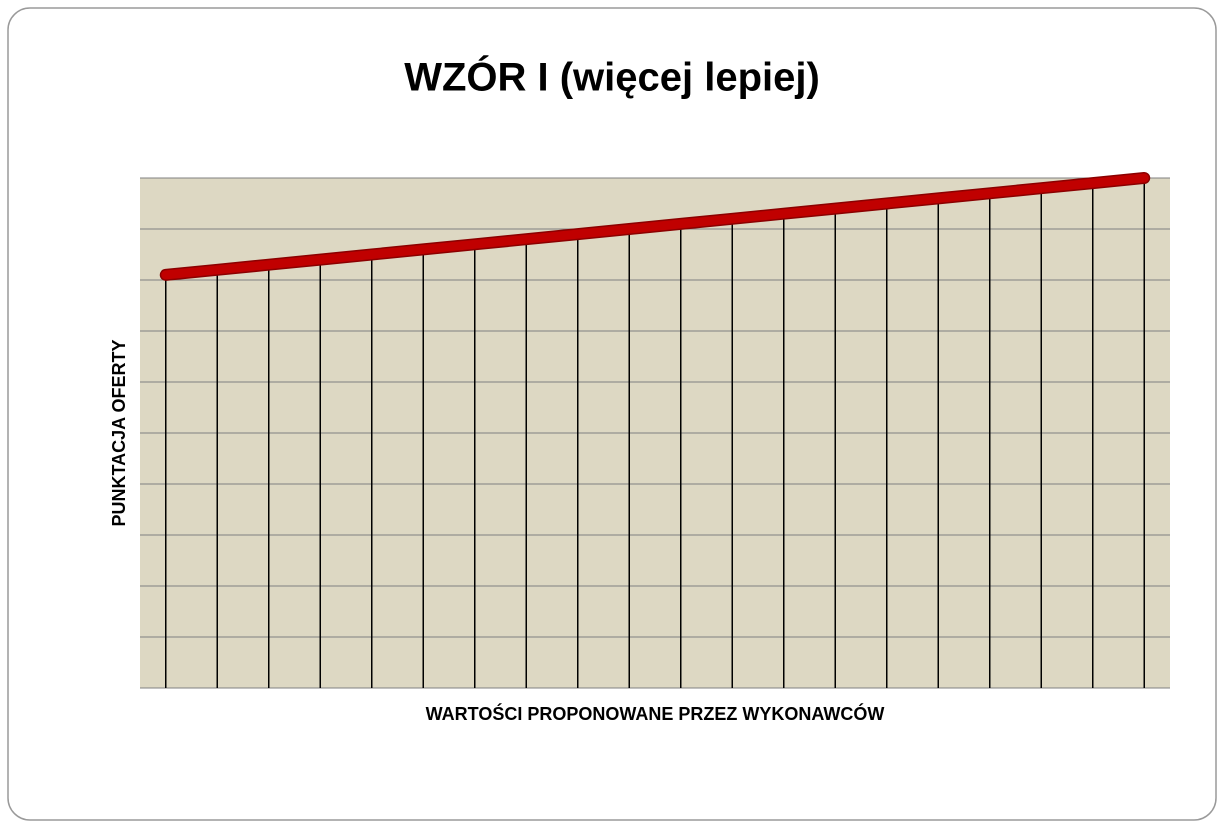 Image resolution: width=1224 pixels, height=828 pixels. Describe the element at coordinates (655, 713) in the screenshot. I see `x-axis-label: WARTOŚCI PROPONOWANE PRZEZ WYKONAWCÓW` at that location.